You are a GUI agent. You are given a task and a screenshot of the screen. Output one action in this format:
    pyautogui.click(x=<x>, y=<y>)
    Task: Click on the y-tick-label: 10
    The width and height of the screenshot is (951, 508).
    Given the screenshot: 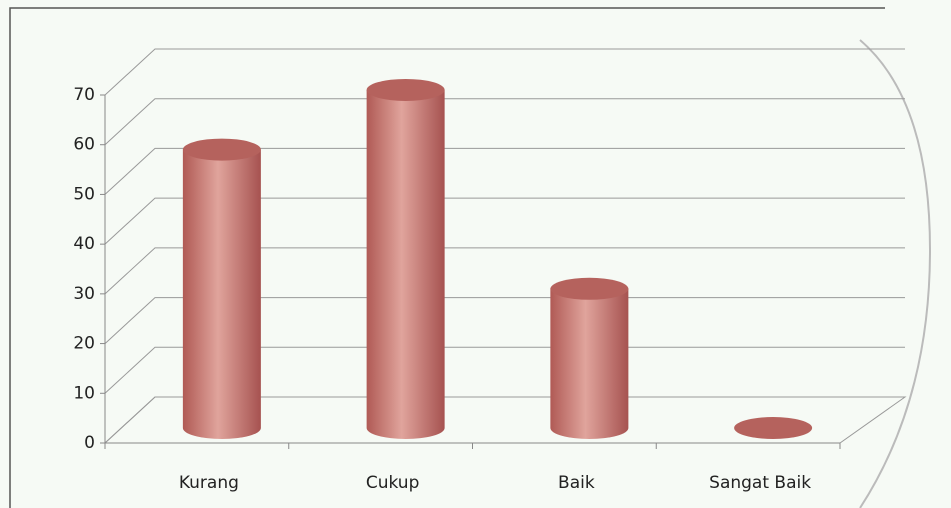 What is the action you would take?
    pyautogui.click(x=84, y=393)
    